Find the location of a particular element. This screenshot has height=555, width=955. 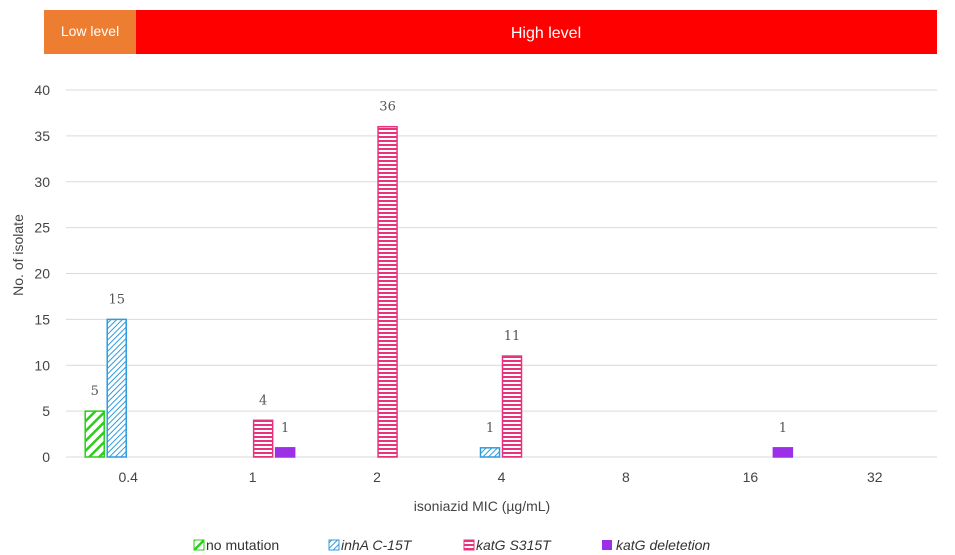

y-tick-label: 35 is located at coordinates (42, 136).